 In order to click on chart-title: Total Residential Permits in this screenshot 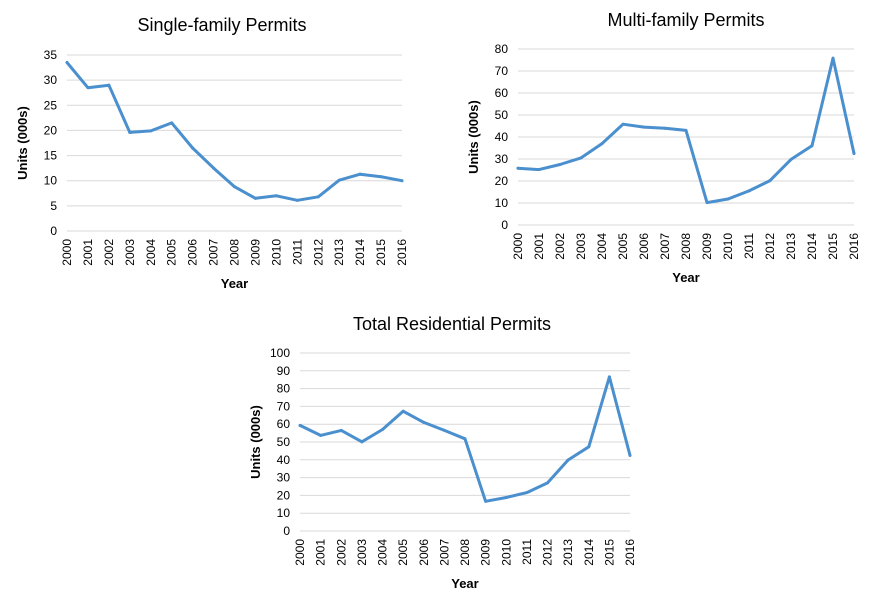, I will do `click(452, 324)`.